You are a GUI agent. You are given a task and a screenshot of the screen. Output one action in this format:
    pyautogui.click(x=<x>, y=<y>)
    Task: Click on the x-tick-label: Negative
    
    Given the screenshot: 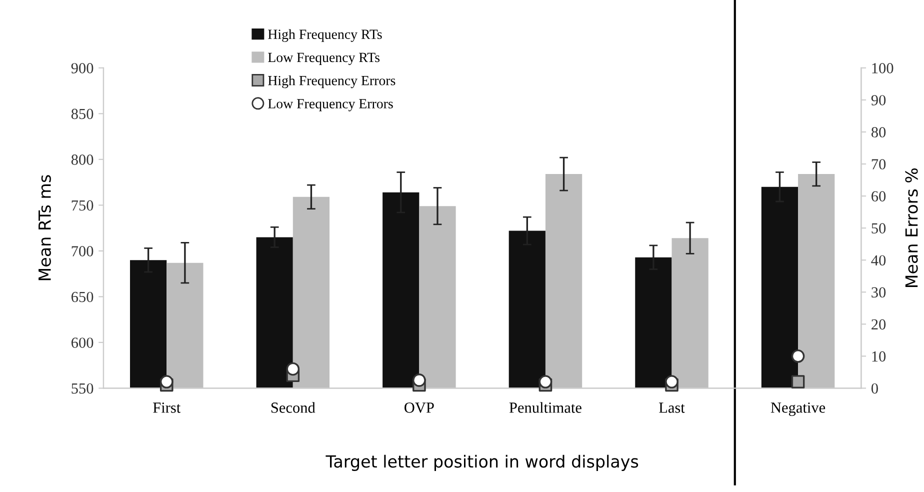 What is the action you would take?
    pyautogui.click(x=798, y=409)
    